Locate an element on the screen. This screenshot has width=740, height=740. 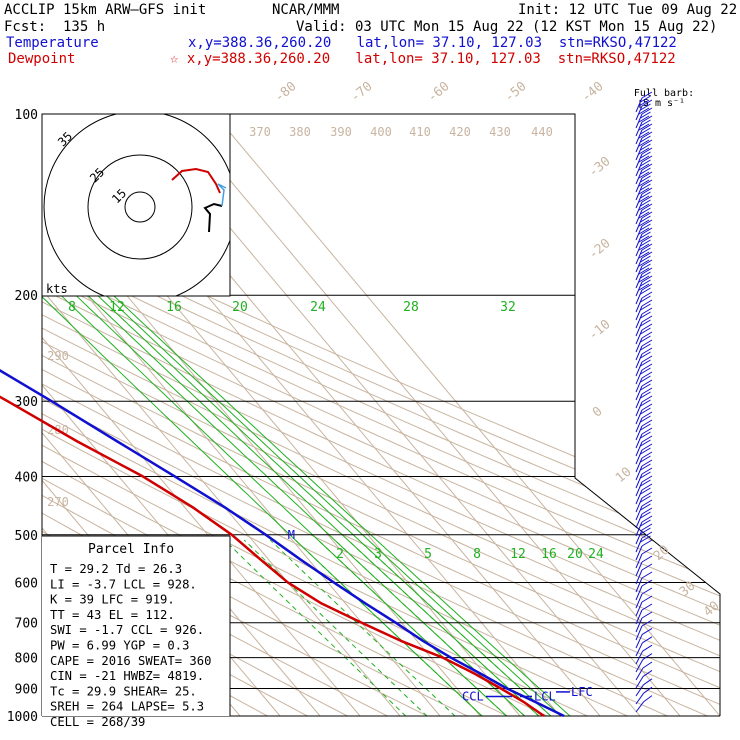
isotherm-label: -20 is located at coordinates (600, 249).